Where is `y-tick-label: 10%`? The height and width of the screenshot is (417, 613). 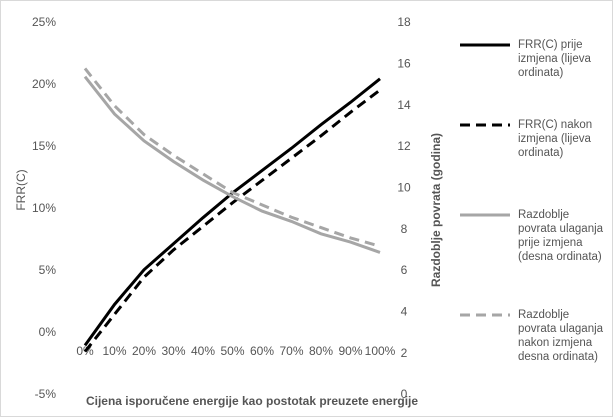
y-tick-label: 10% is located at coordinates (44, 208).